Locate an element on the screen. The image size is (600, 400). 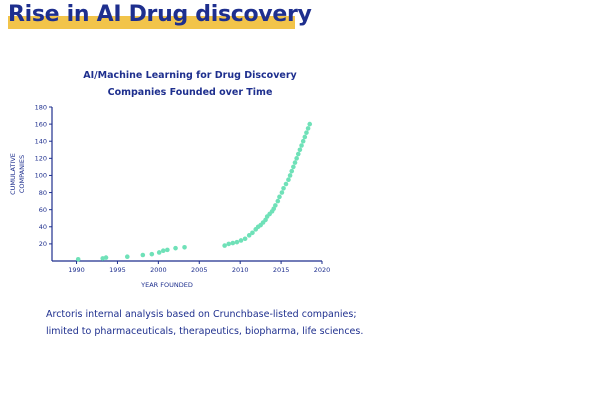
chart-title-line1: AI/Machine Learning for Drug Discovery is located at coordinates (190, 75).